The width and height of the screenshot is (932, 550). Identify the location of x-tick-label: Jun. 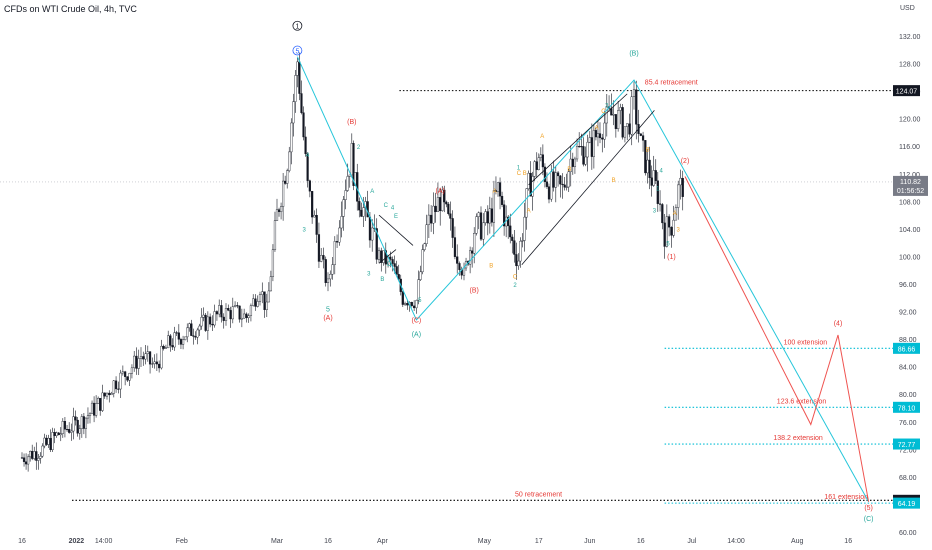
(589, 541).